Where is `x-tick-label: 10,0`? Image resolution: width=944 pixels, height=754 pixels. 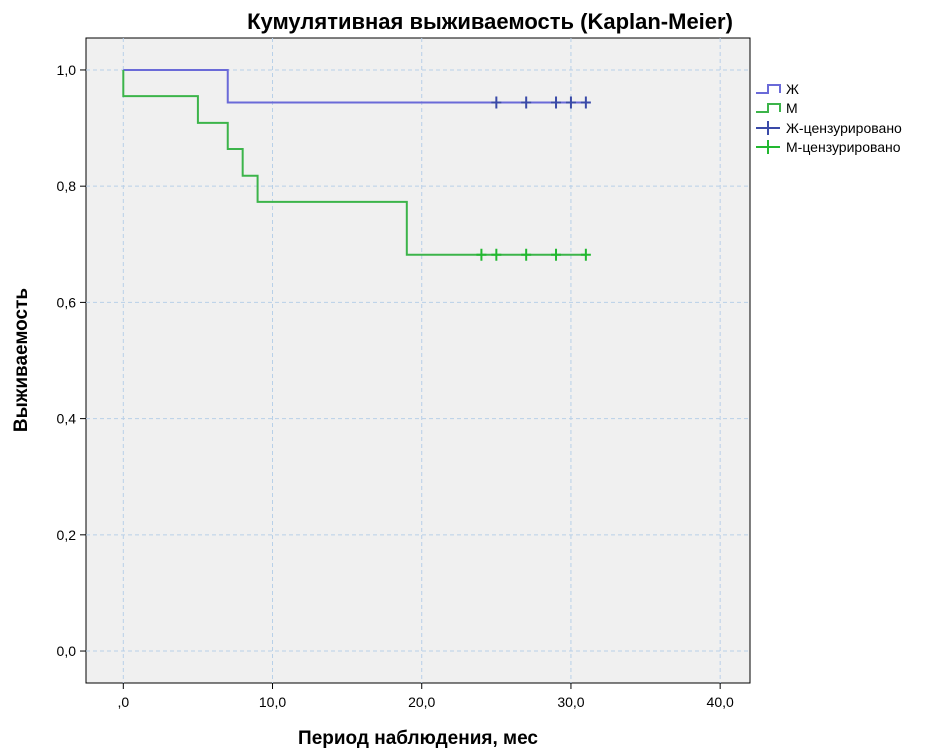 x-tick-label: 10,0 is located at coordinates (272, 702).